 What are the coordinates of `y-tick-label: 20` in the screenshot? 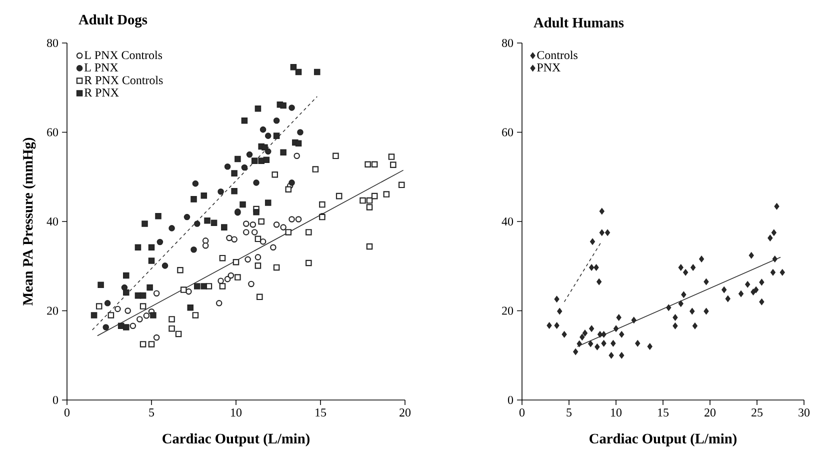 It's located at (52, 310).